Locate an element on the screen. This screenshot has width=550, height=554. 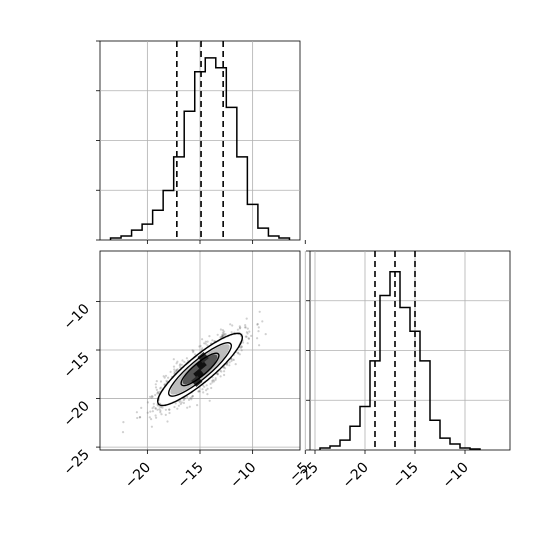
hist-right-x-tick-label: −15 is located at coordinates (406, 476).